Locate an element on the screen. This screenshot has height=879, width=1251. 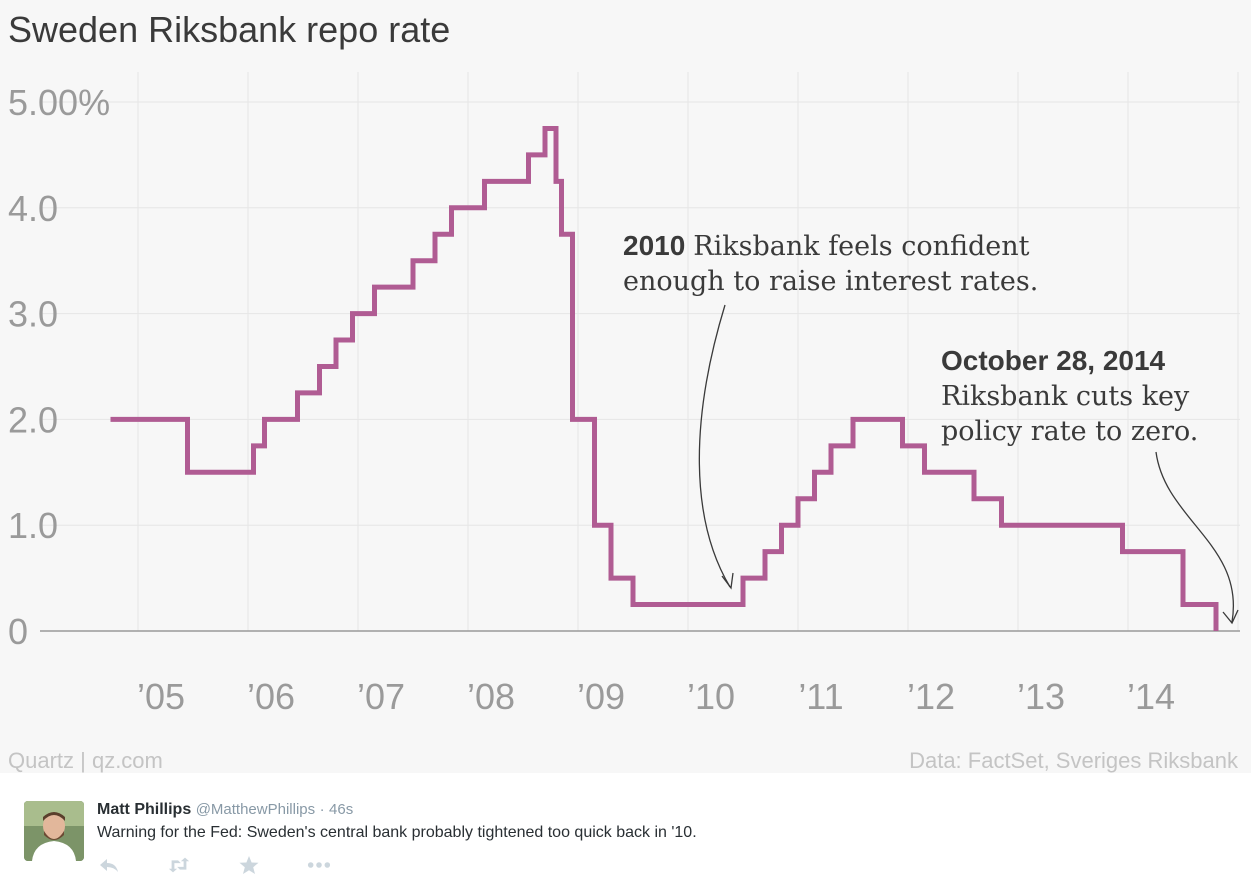
avatar-image is located at coordinates (54, 831).